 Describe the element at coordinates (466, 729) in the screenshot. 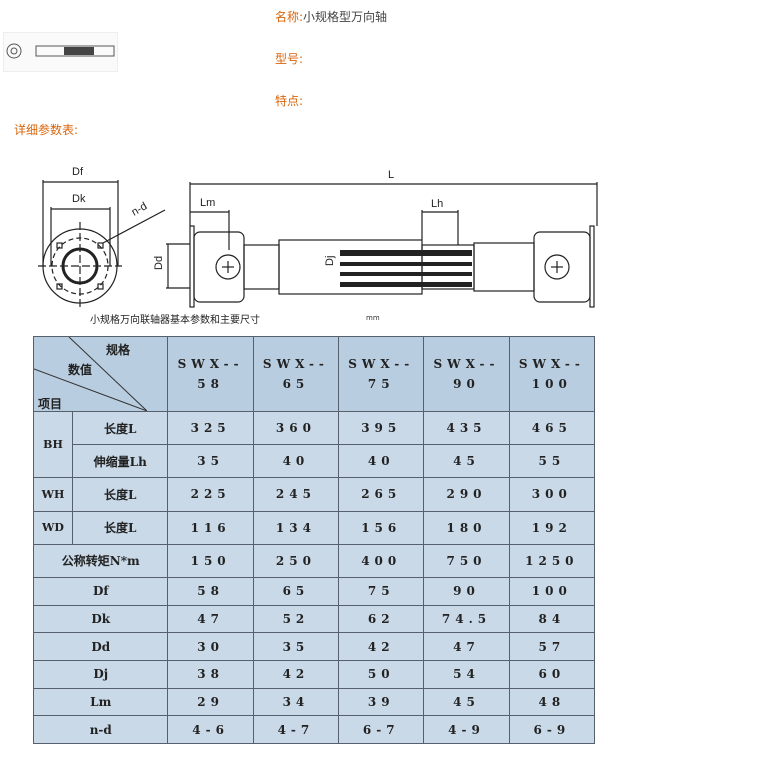

I see `value-cell: 4-9` at that location.